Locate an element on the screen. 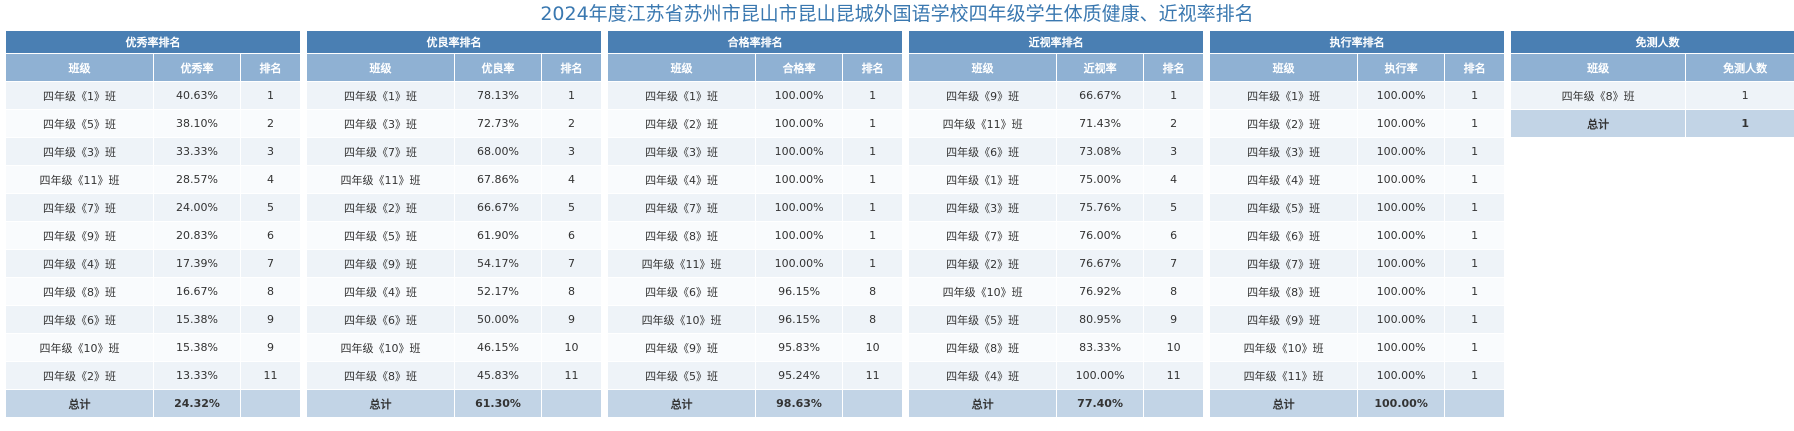 The width and height of the screenshot is (1794, 431). table-row: 四年级《1》班 75.00% 4 is located at coordinates (1056, 179).